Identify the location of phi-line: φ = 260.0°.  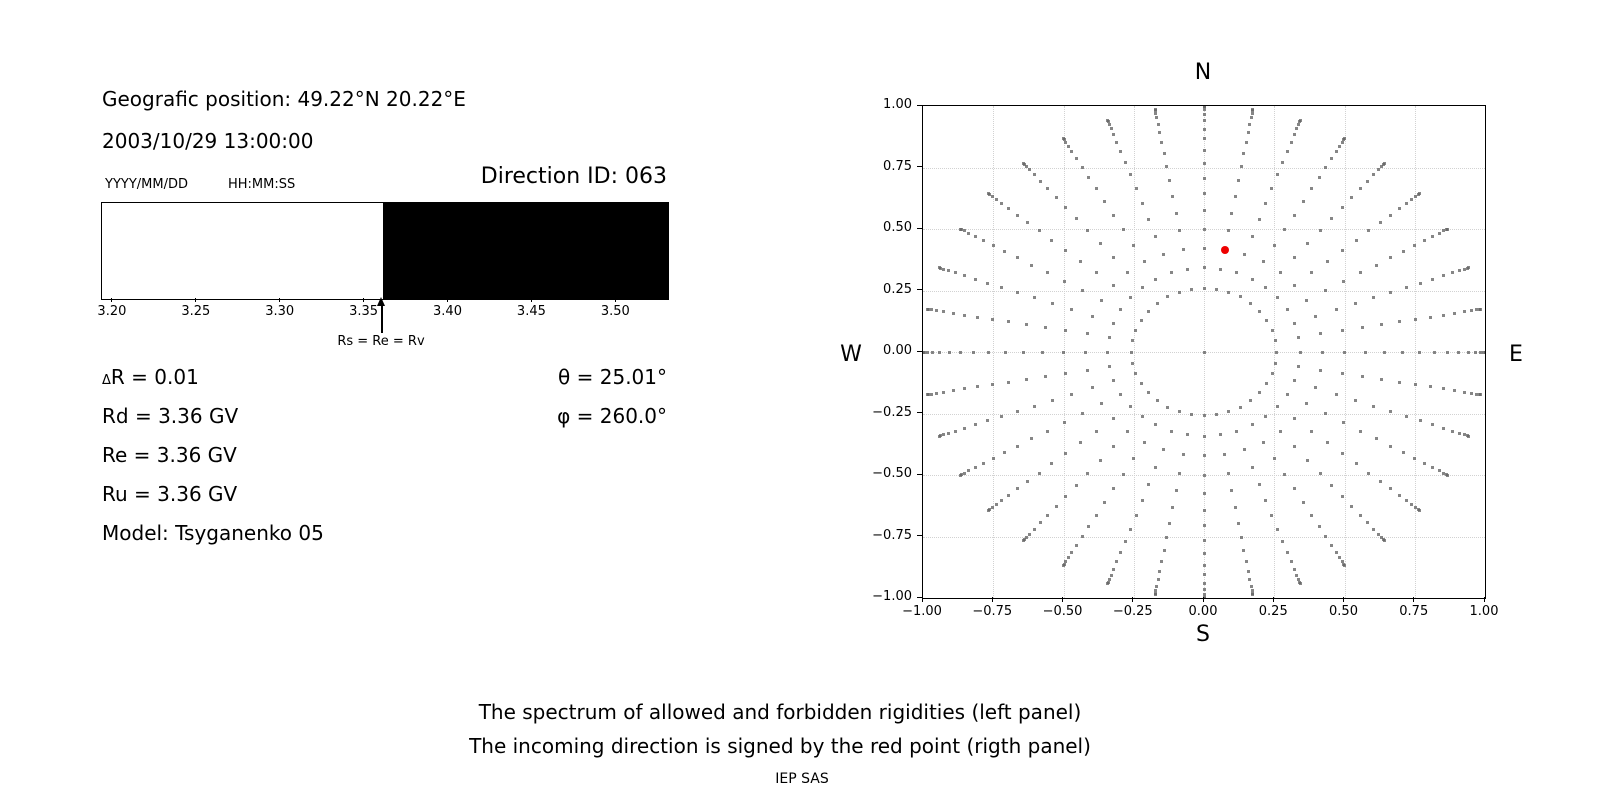
(612, 416).